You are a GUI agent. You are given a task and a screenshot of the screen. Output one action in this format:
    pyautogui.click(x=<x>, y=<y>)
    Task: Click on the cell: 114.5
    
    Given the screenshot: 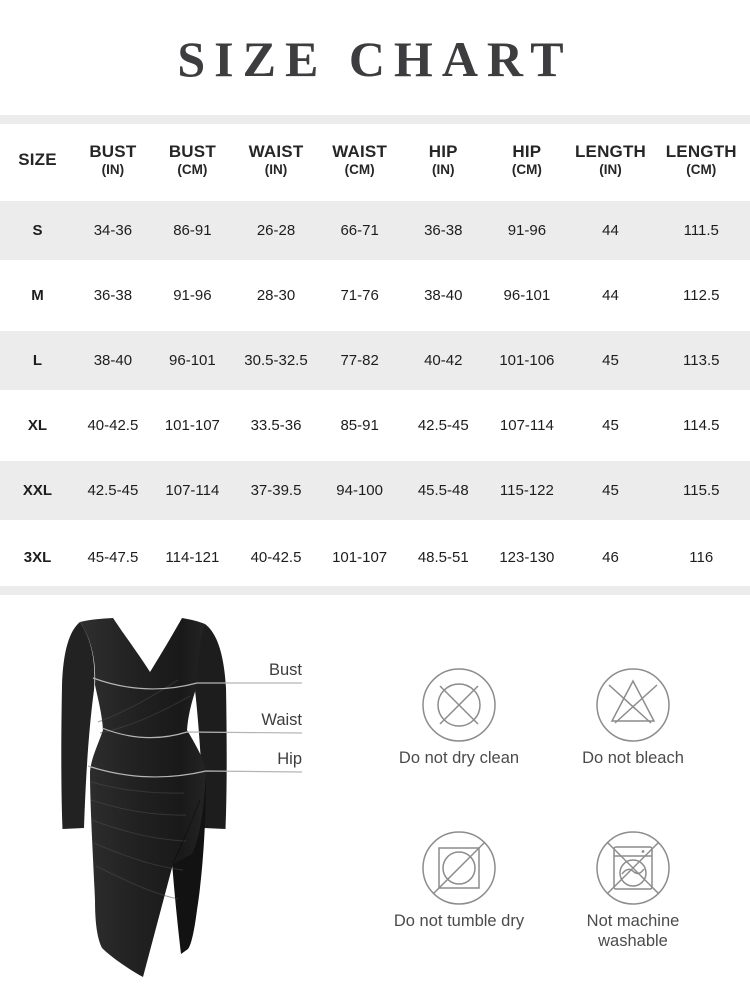 What is the action you would take?
    pyautogui.click(x=701, y=426)
    